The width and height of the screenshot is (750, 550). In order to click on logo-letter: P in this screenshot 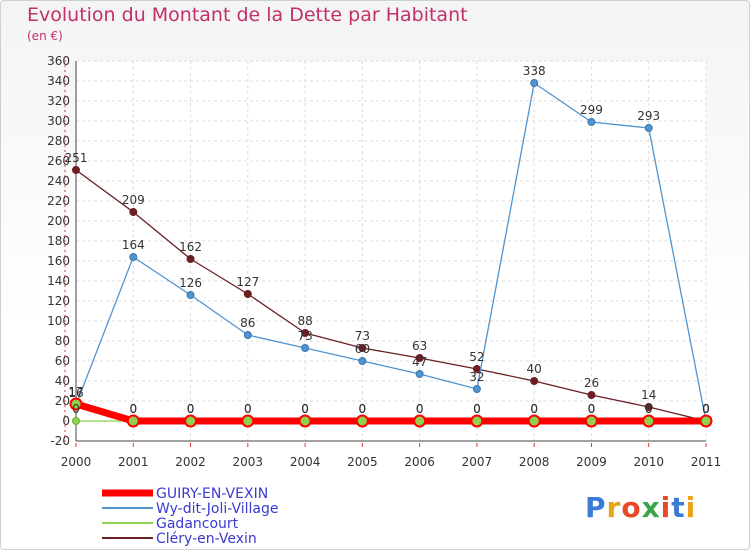, I will do `click(596, 507)`.